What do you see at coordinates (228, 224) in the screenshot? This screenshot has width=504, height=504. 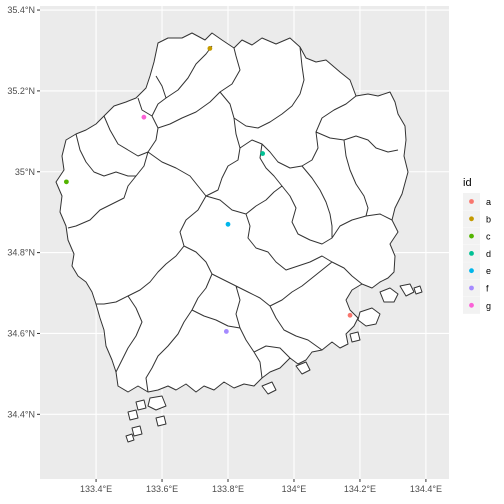 I see `point-e` at bounding box center [228, 224].